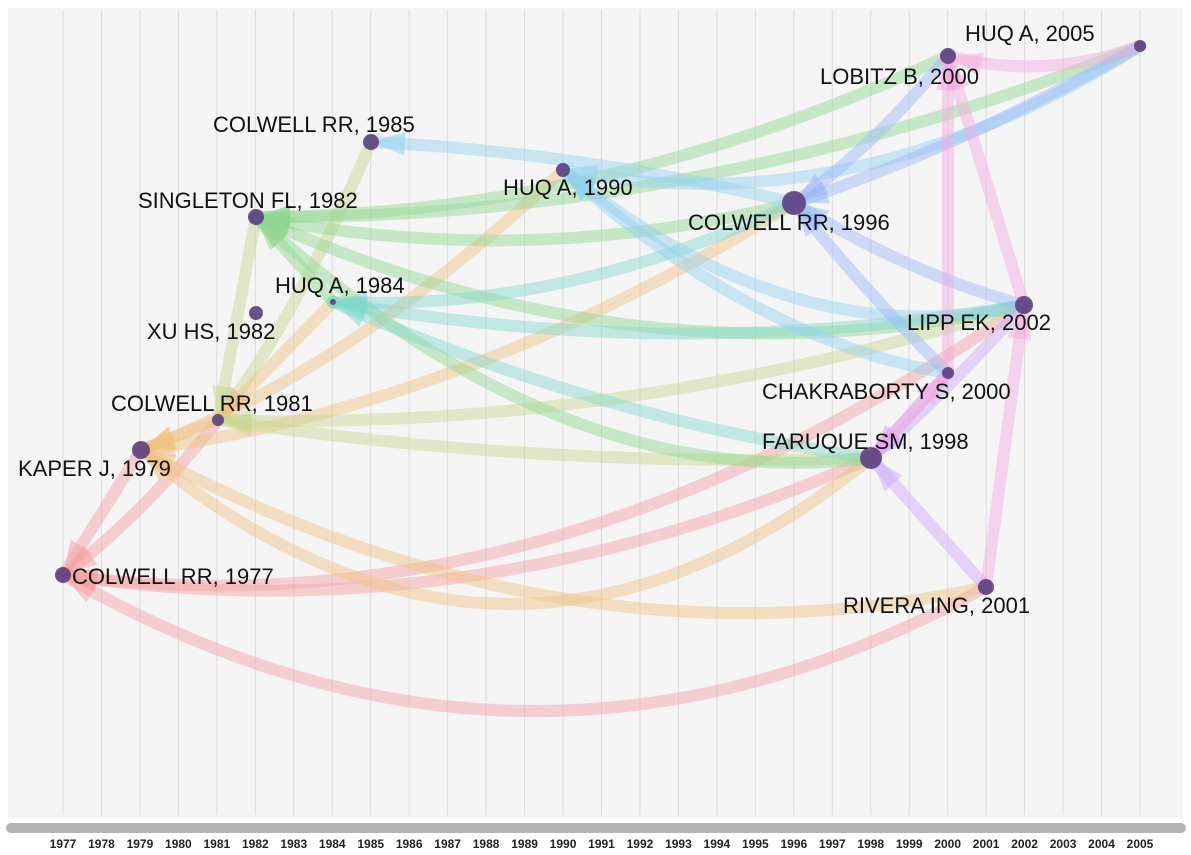 The height and width of the screenshot is (855, 1191). What do you see at coordinates (211, 331) in the screenshot?
I see `paper-label: XU HS, 1982` at bounding box center [211, 331].